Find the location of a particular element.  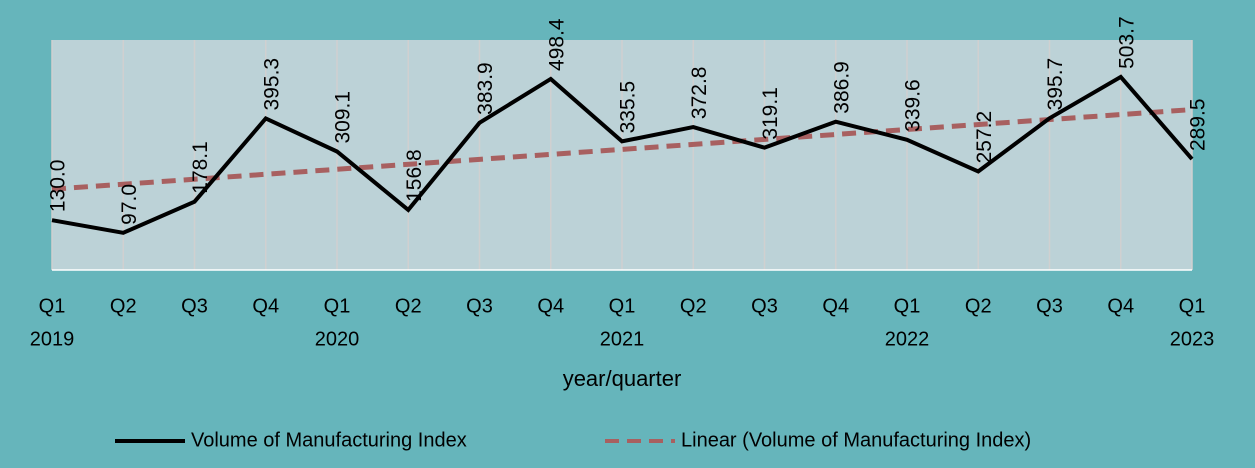

data-label: 319.1 is located at coordinates (770, 113).